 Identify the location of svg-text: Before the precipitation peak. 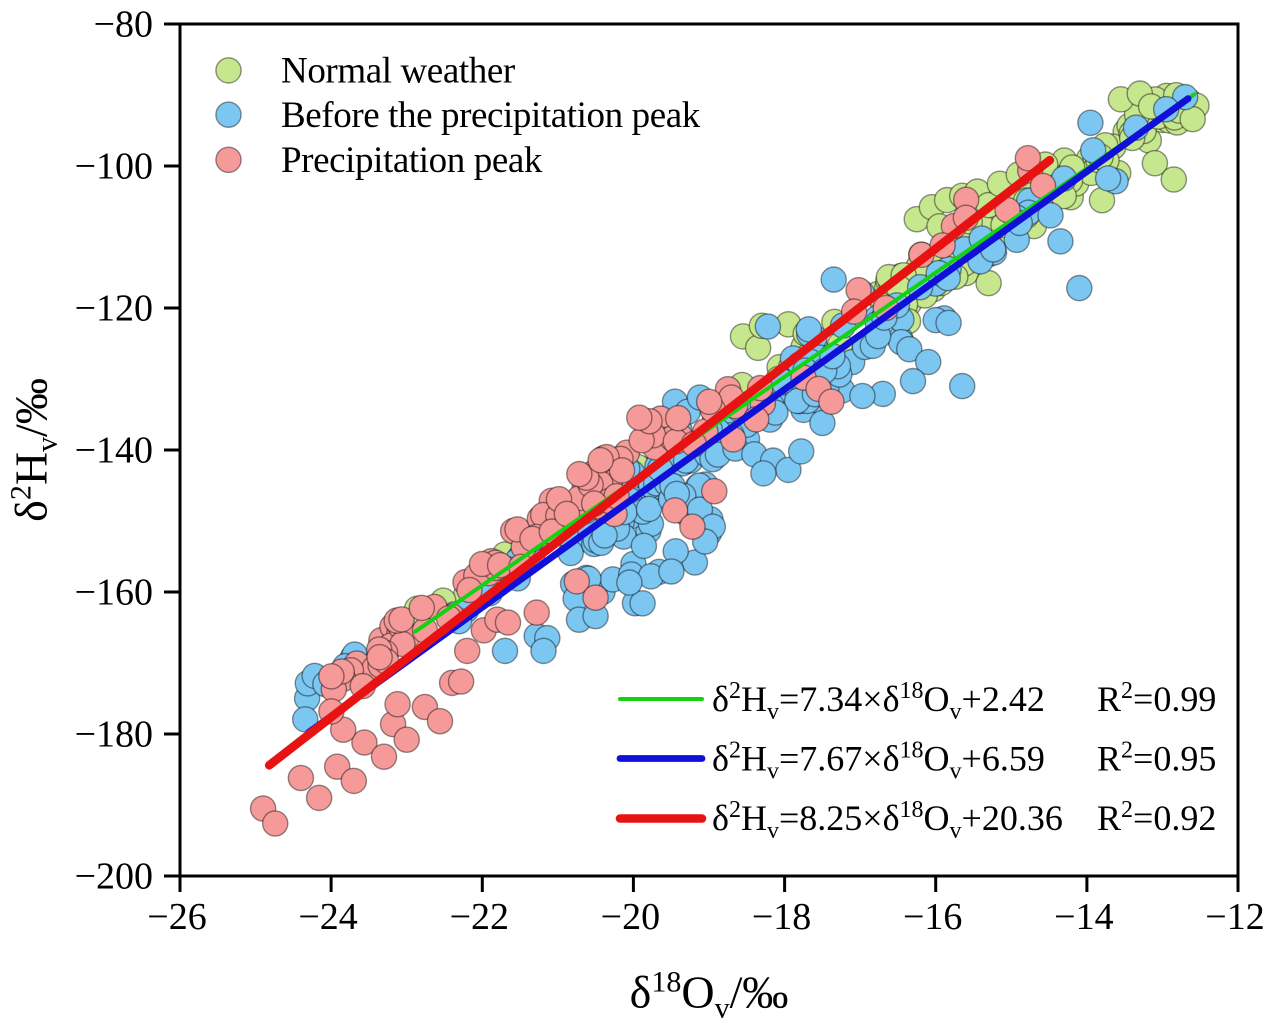
(491, 115).